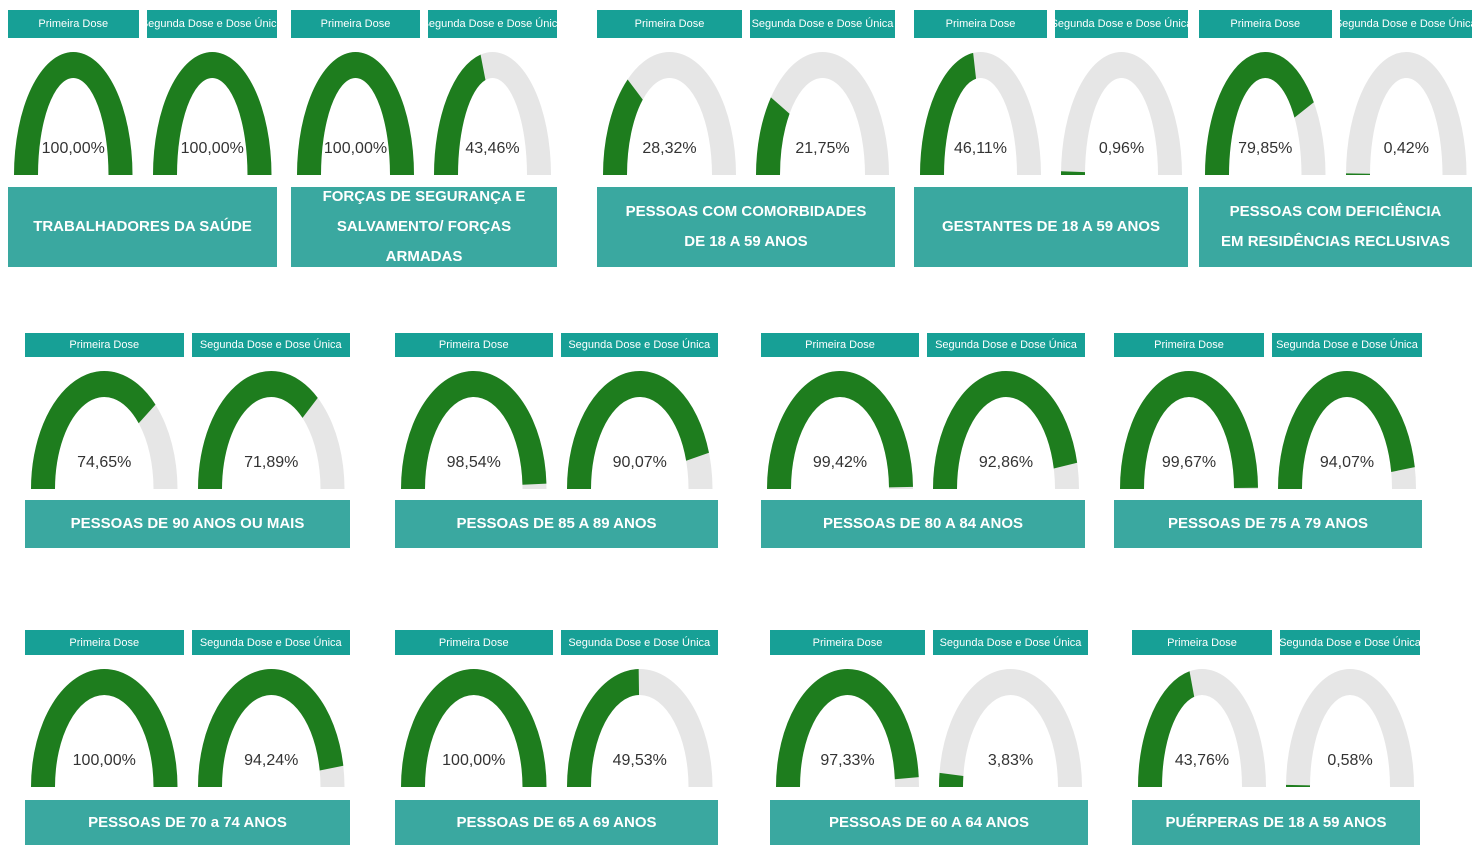 The height and width of the screenshot is (845, 1477). I want to click on gauge: 71,89%, so click(270, 430).